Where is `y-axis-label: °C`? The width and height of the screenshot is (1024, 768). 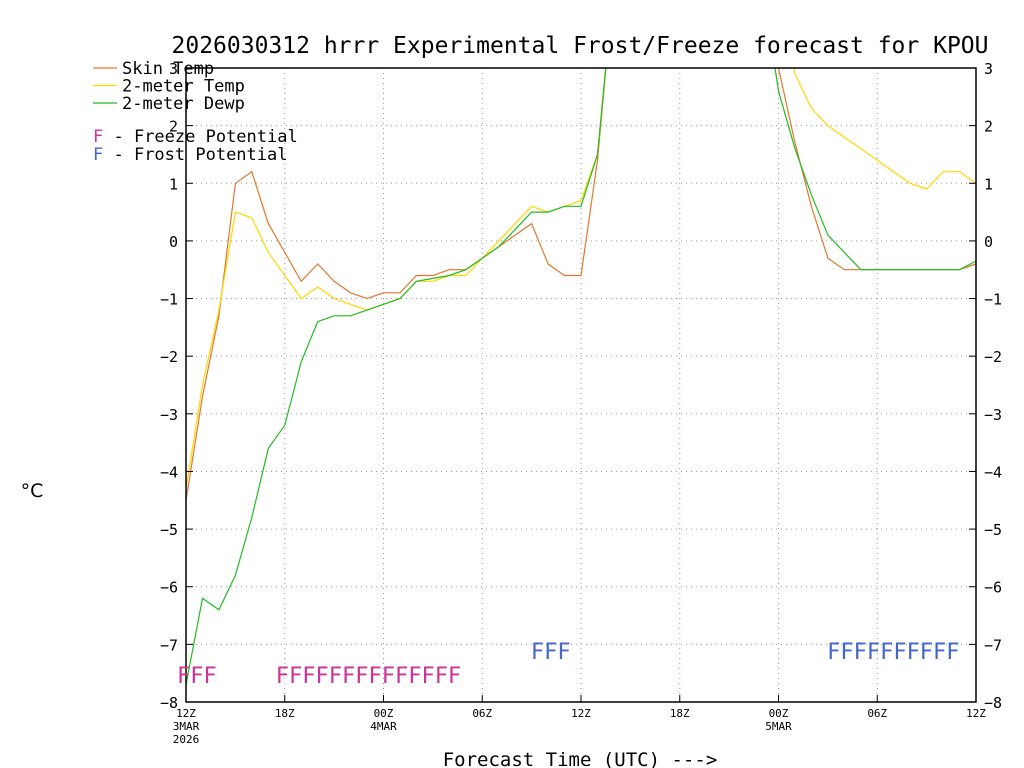 y-axis-label: °C is located at coordinates (32, 491).